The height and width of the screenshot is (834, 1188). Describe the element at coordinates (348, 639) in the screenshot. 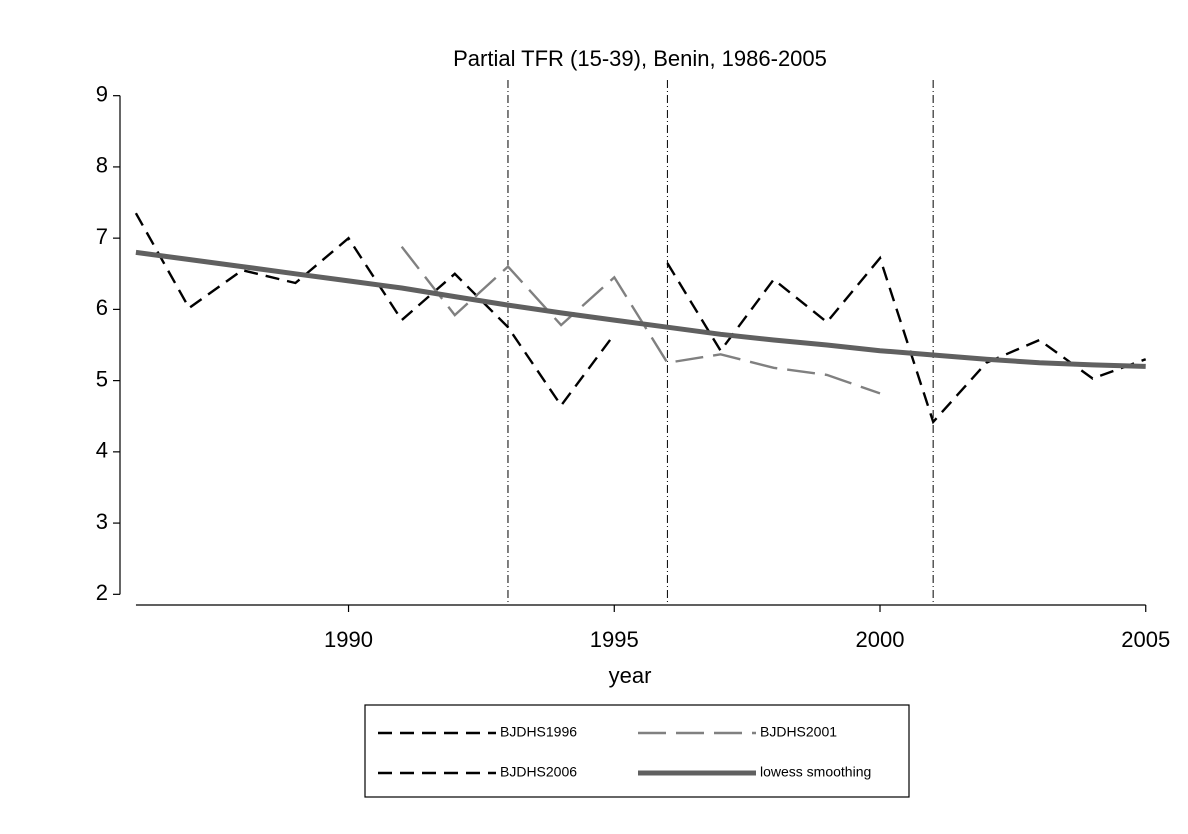

I see `x-tick-label: 1990` at that location.